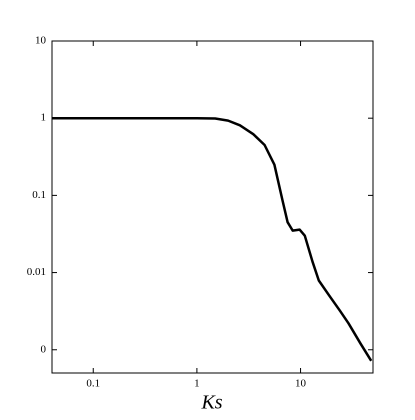  Describe the element at coordinates (301, 384) in the screenshot. I see `x-tick-label: 10` at that location.